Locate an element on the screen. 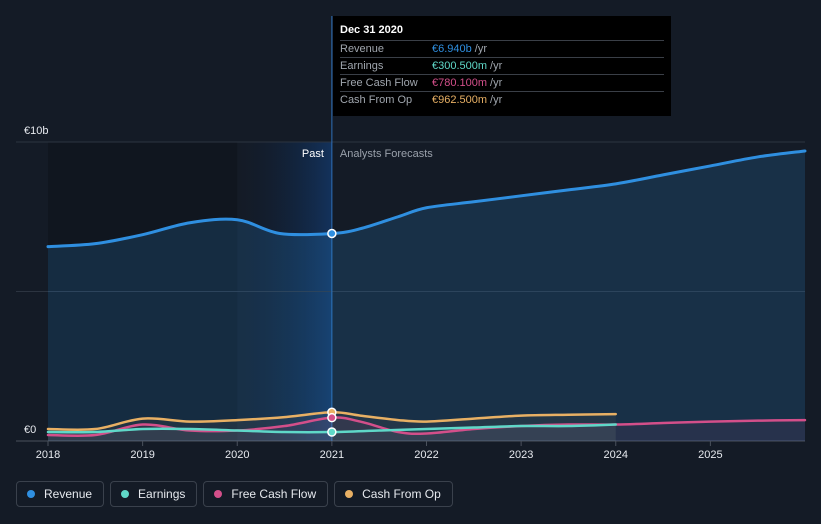 This screenshot has height=524, width=821. point-free-cash-flow is located at coordinates (332, 417).